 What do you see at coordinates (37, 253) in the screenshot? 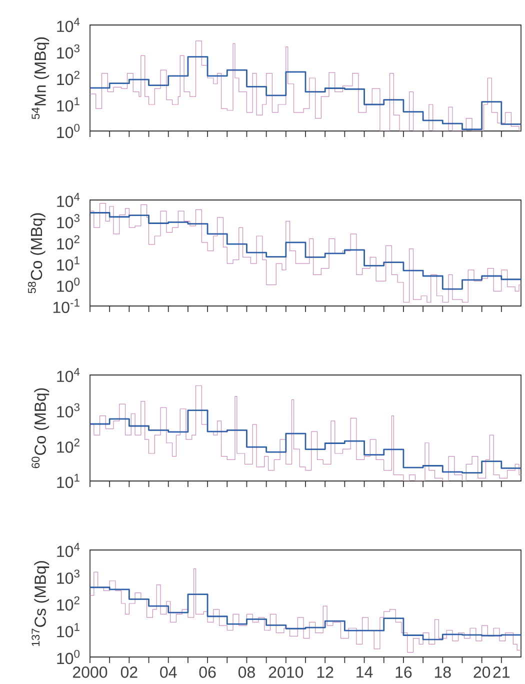
I see `y-axis-title: $^{58}$Co (MBq)` at bounding box center [37, 253].